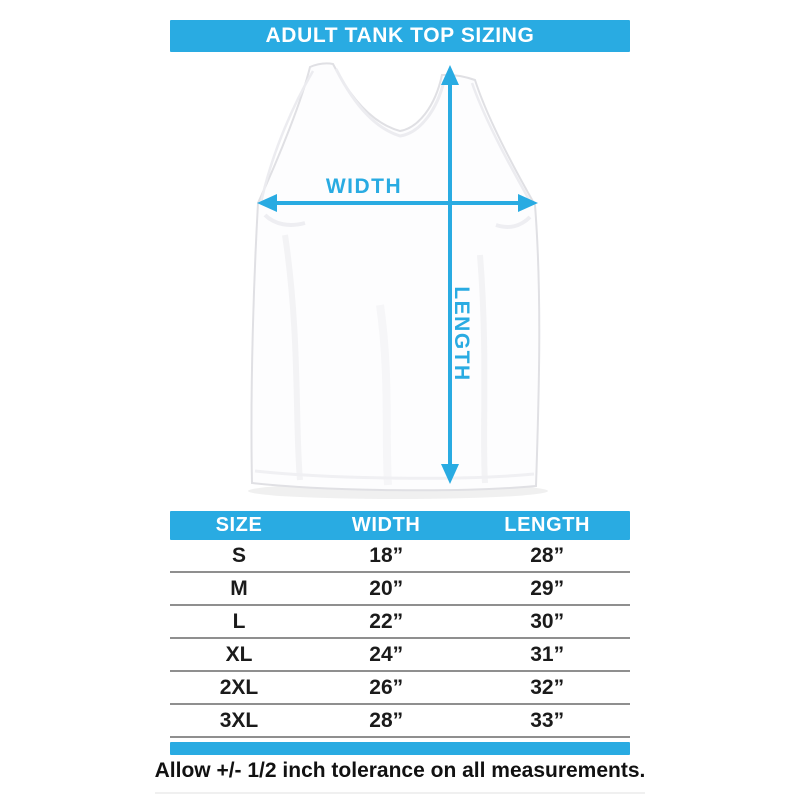  Describe the element at coordinates (239, 720) in the screenshot. I see `size-cell: 3XL` at that location.